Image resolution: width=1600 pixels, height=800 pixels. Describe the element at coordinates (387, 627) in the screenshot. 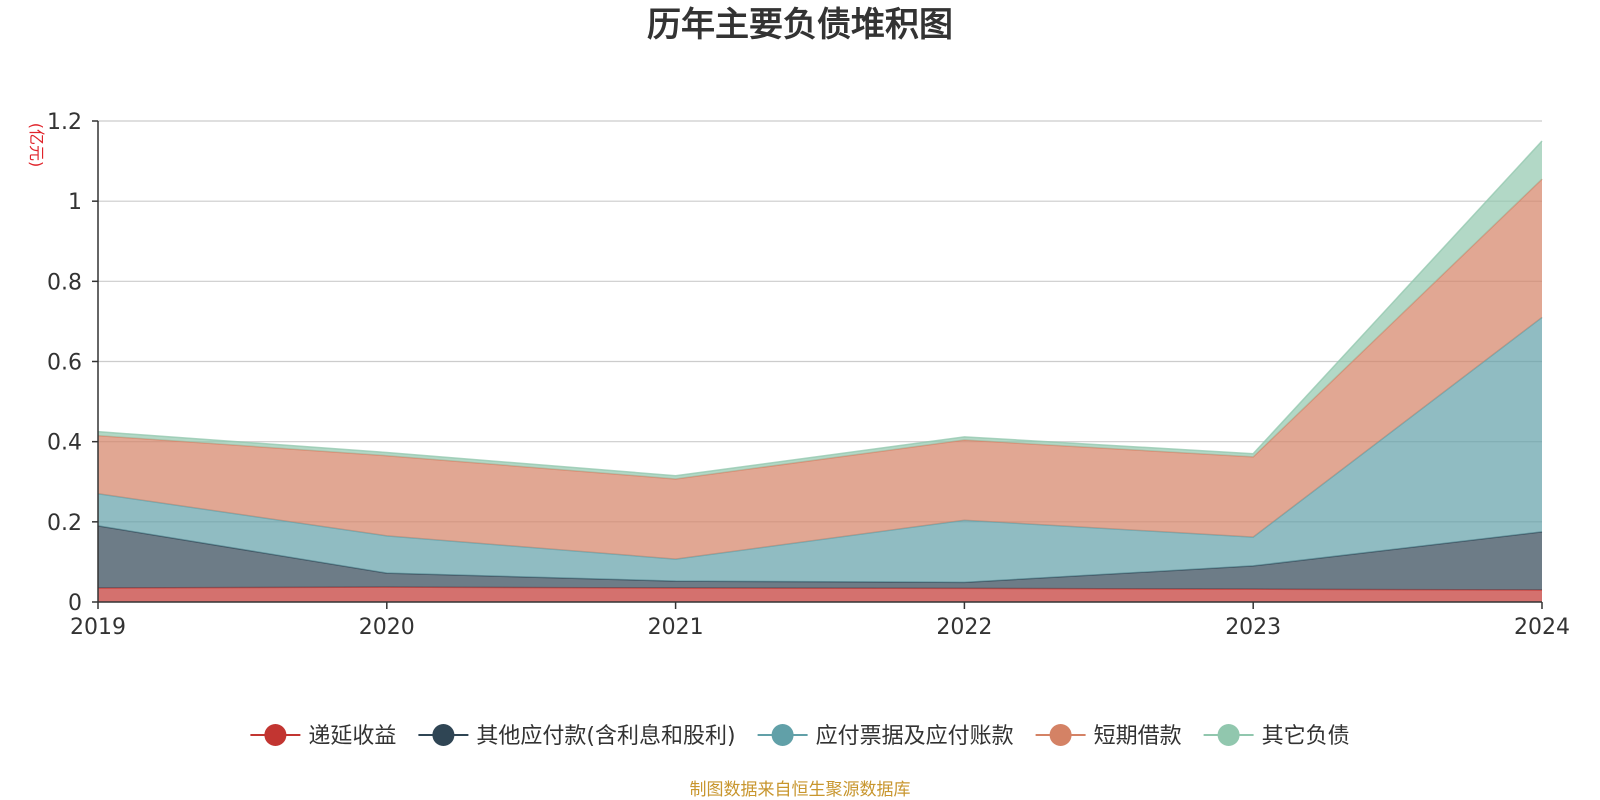

I see `x-tick-label: 2020` at that location.